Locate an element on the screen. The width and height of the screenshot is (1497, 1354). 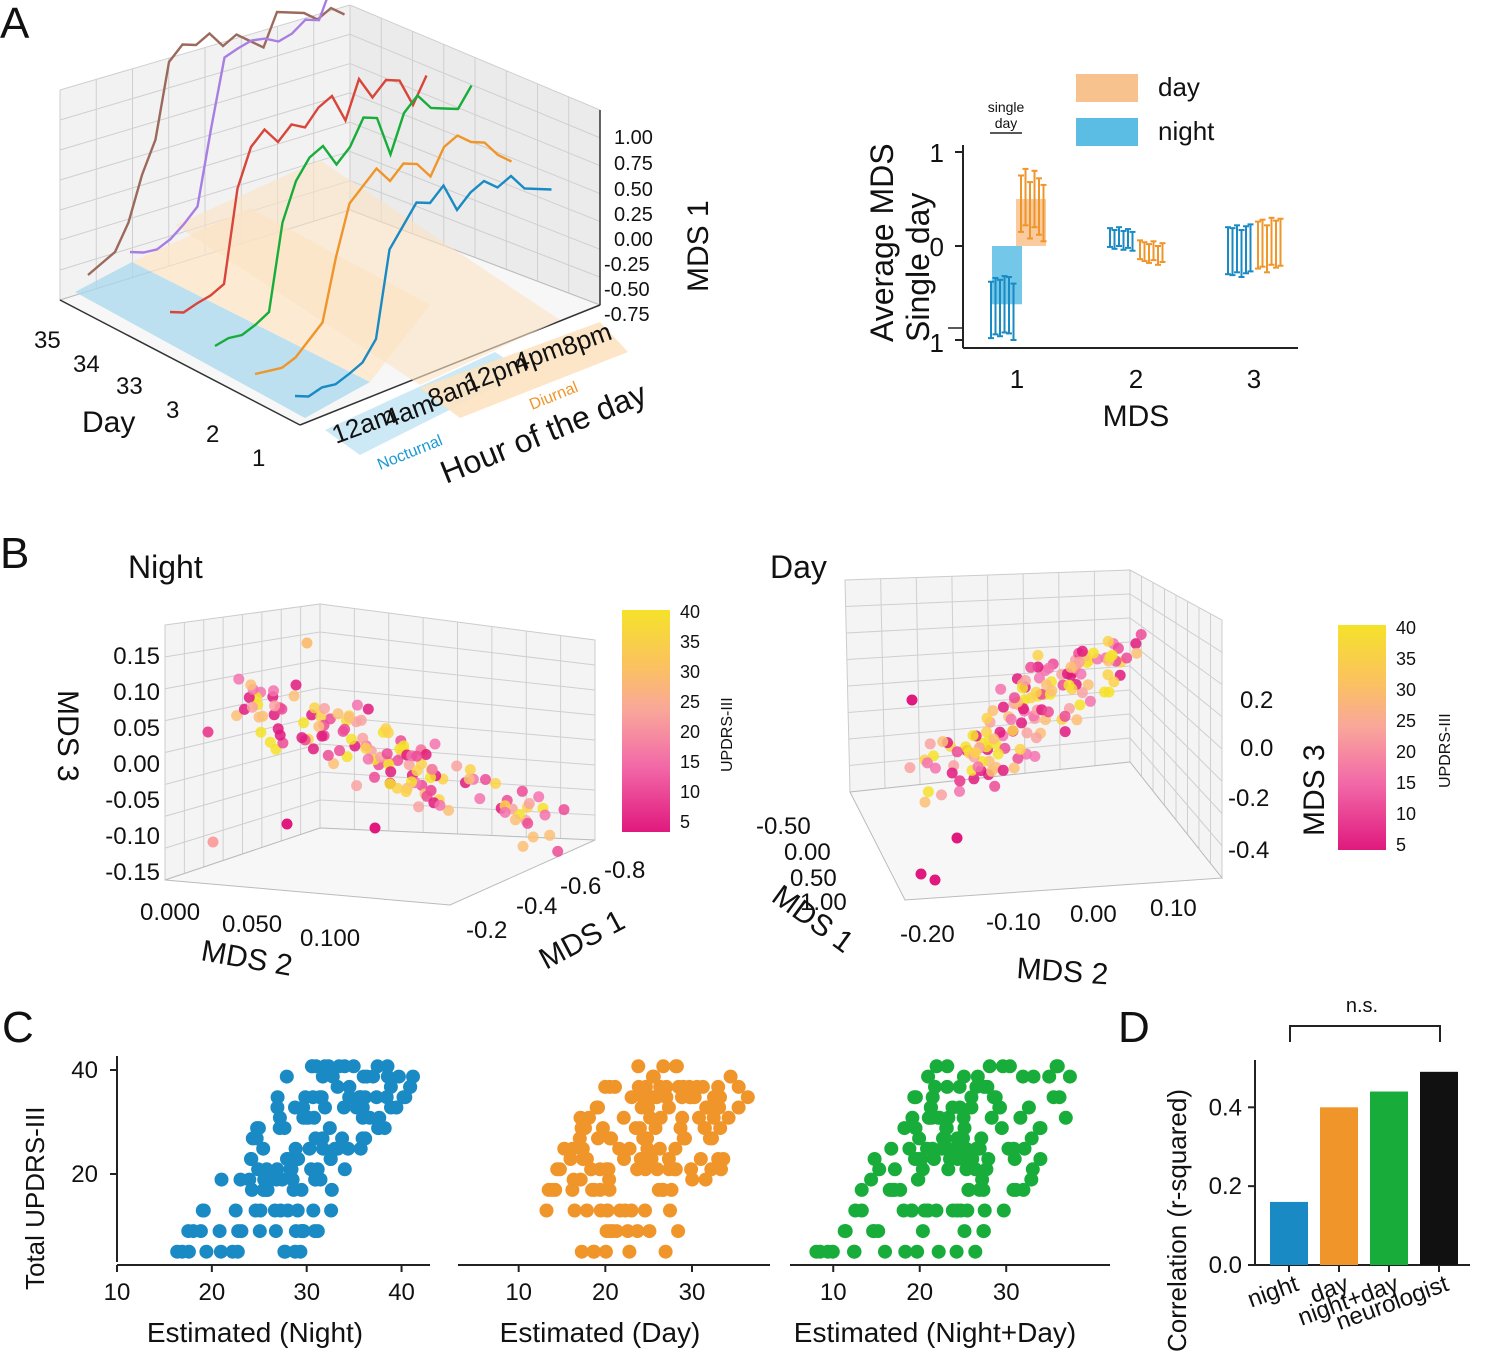
y-tick: -0.50 is located at coordinates (783, 826).